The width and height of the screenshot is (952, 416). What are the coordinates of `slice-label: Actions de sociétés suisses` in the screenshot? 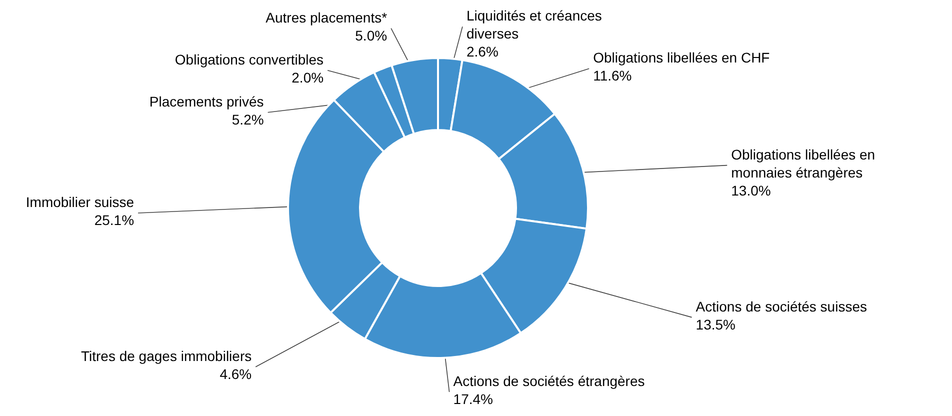 It's located at (782, 306).